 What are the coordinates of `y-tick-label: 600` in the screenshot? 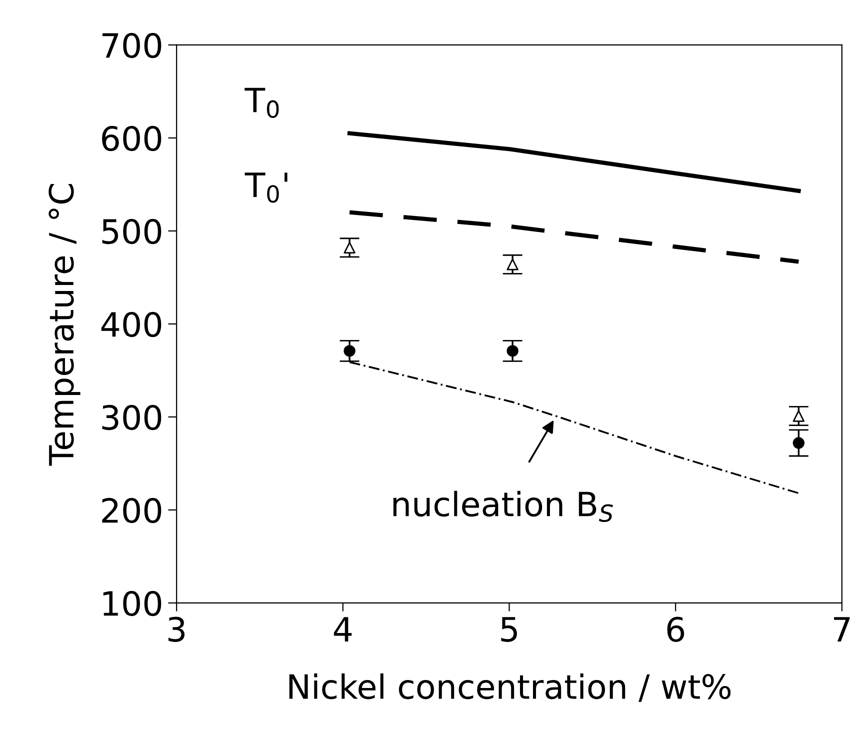 It's located at (132, 139).